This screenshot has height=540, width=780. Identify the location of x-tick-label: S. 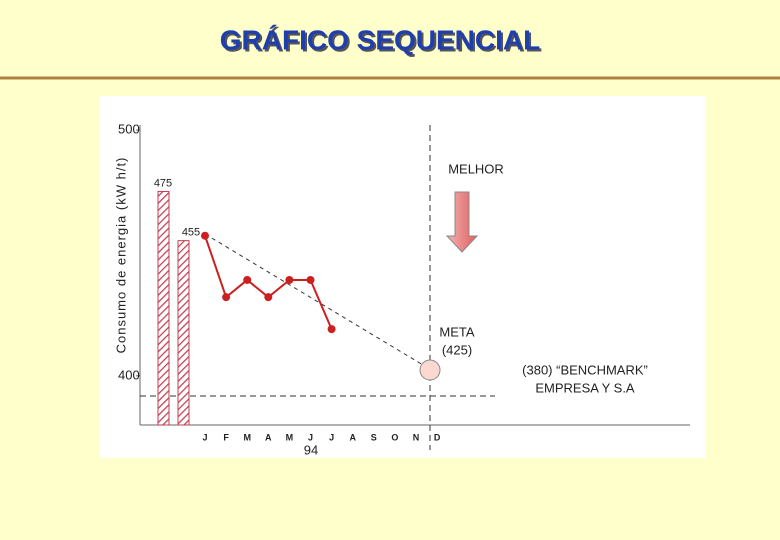
(374, 437).